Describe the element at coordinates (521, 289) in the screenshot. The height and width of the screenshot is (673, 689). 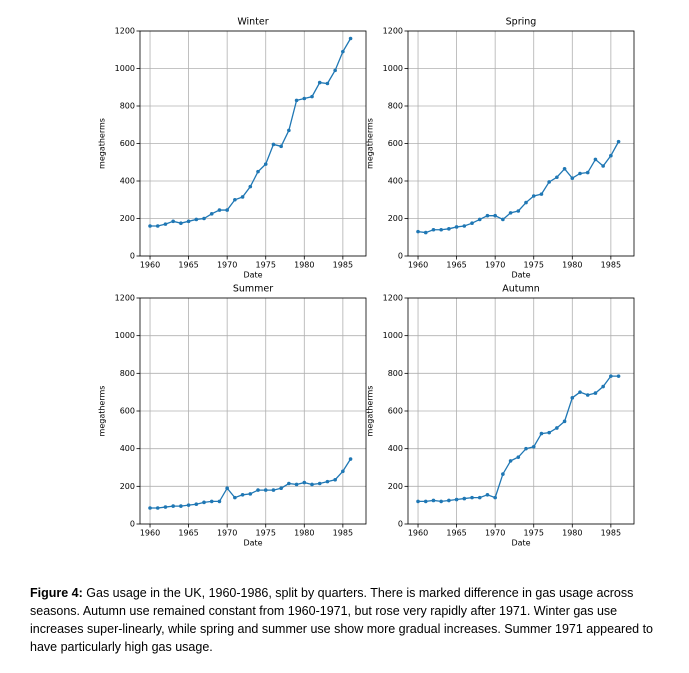
I see `chart-title: Autumn` at that location.